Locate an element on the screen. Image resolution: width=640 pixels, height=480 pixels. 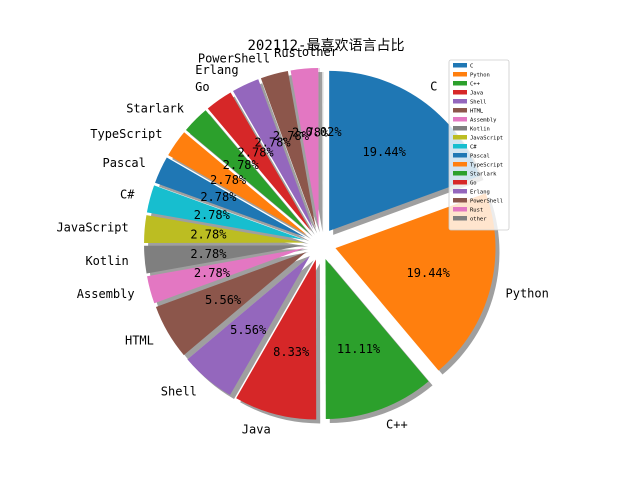
legend-swatch-html is located at coordinates (460, 110).